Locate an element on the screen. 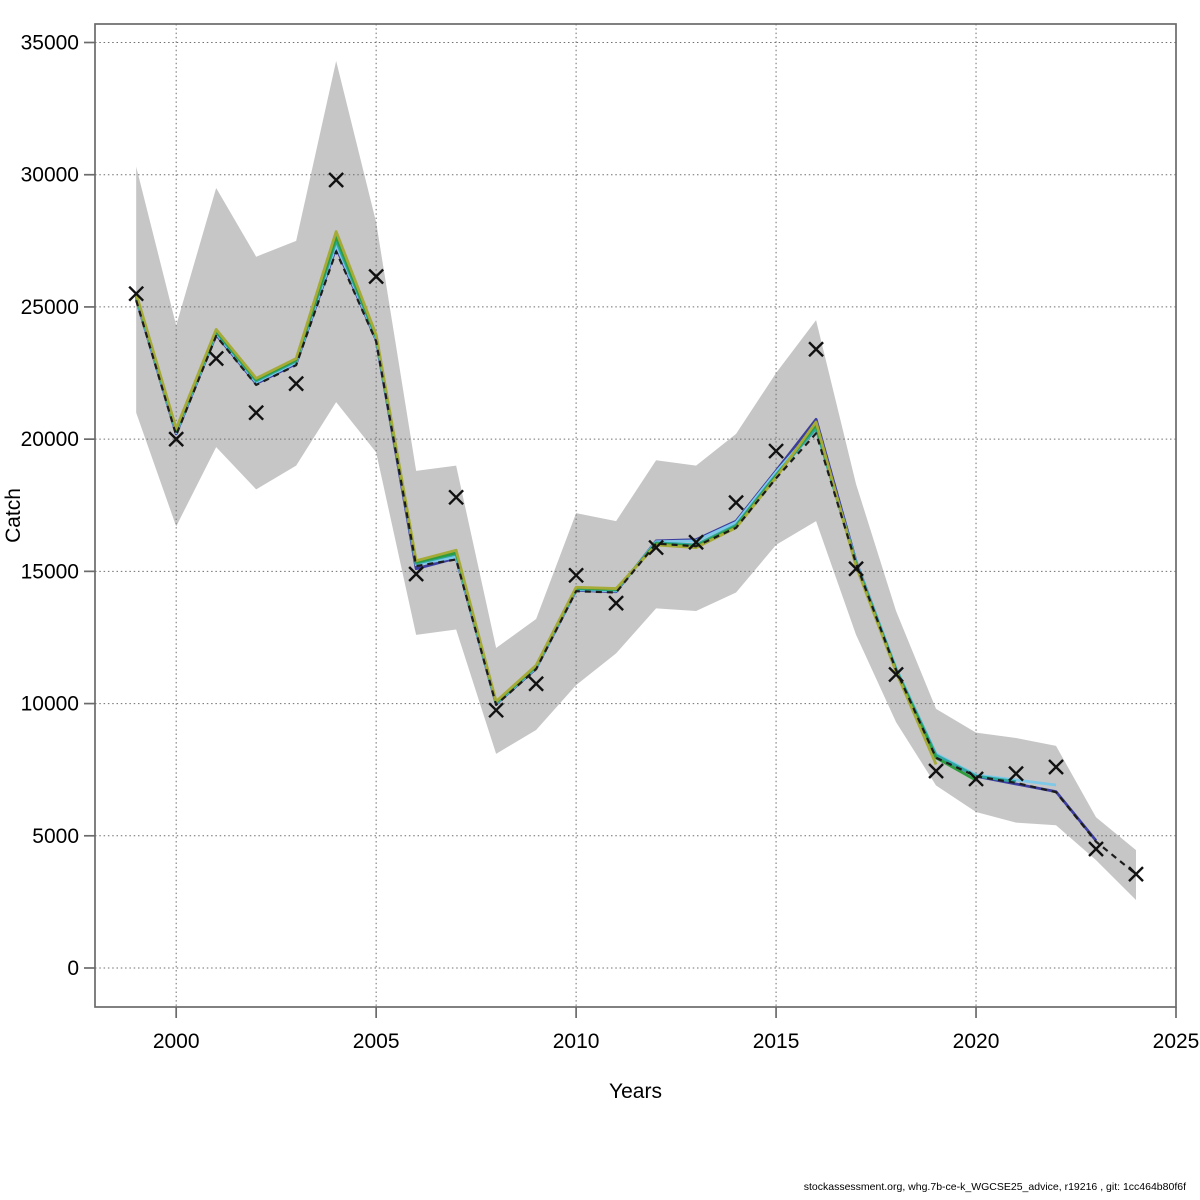 This screenshot has width=1200, height=1200. catch-marker-2023 is located at coordinates (1096, 849).